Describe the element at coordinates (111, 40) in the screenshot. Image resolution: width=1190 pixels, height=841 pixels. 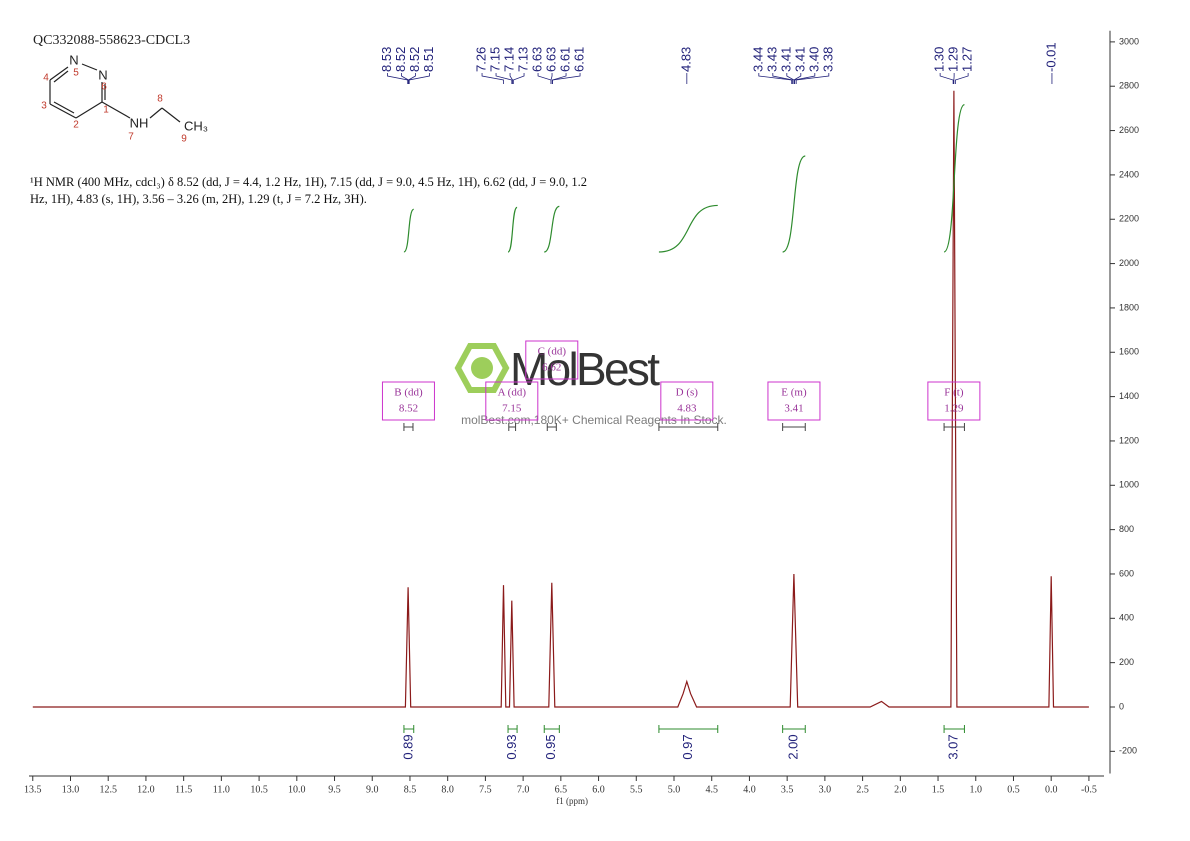
I see `chart-title: QC332088-558623-CDCL3` at that location.